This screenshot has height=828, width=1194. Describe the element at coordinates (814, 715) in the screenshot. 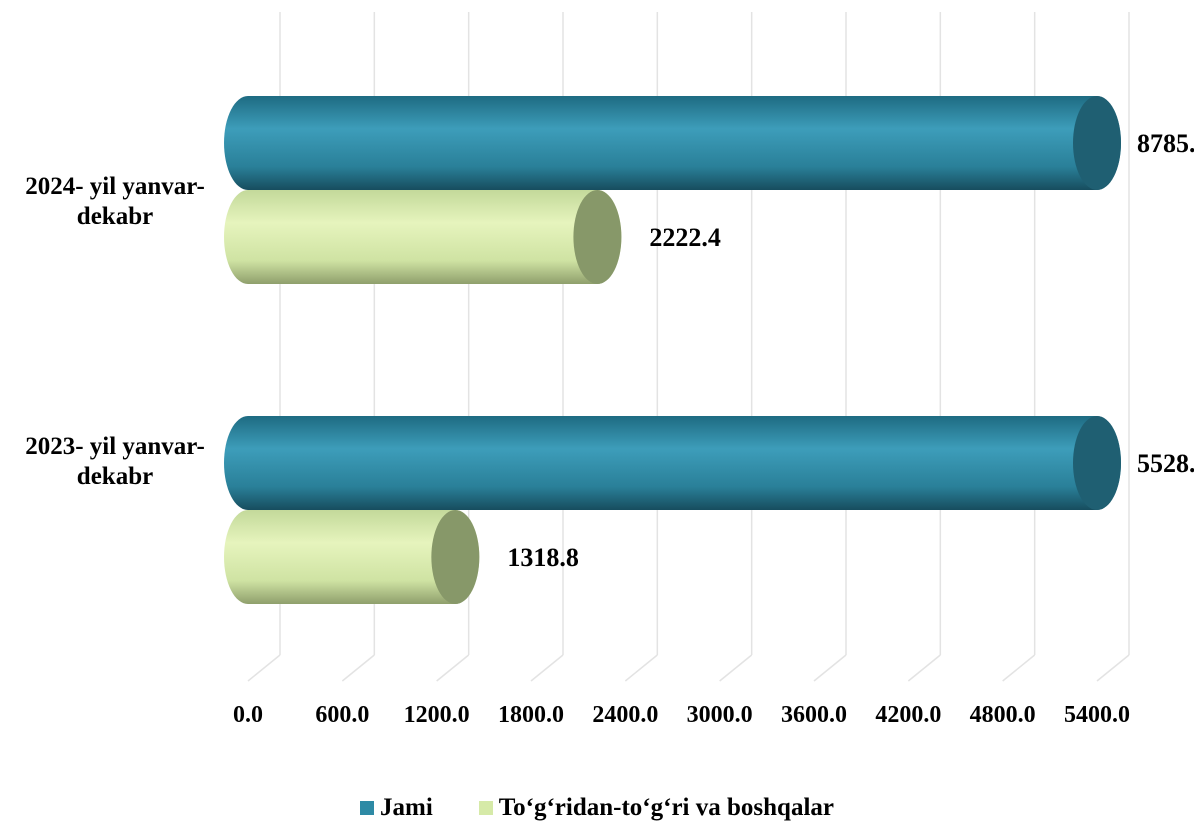

I see `x-tick-label: 3600.0` at that location.